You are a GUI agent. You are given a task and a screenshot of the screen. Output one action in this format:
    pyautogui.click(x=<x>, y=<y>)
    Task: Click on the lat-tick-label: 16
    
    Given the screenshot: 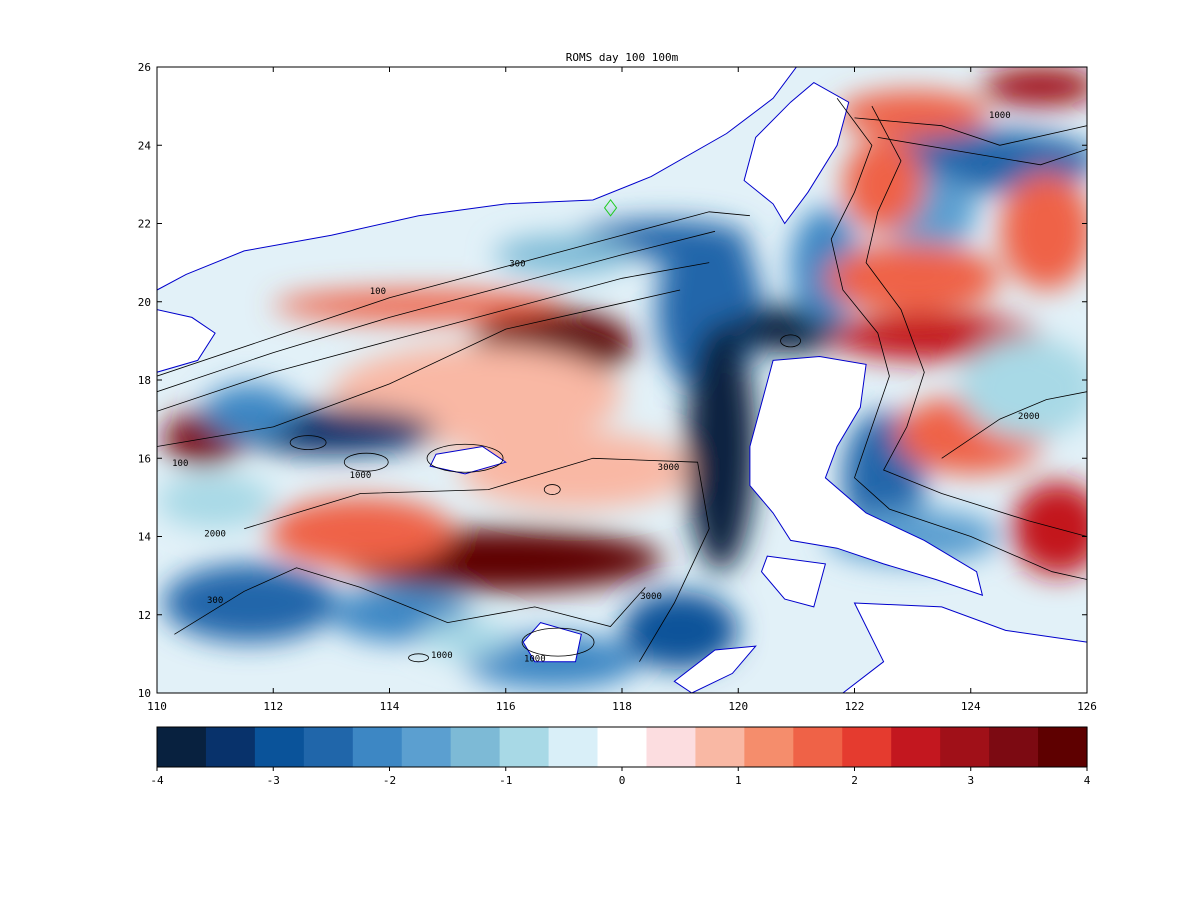 What is the action you would take?
    pyautogui.click(x=144, y=458)
    